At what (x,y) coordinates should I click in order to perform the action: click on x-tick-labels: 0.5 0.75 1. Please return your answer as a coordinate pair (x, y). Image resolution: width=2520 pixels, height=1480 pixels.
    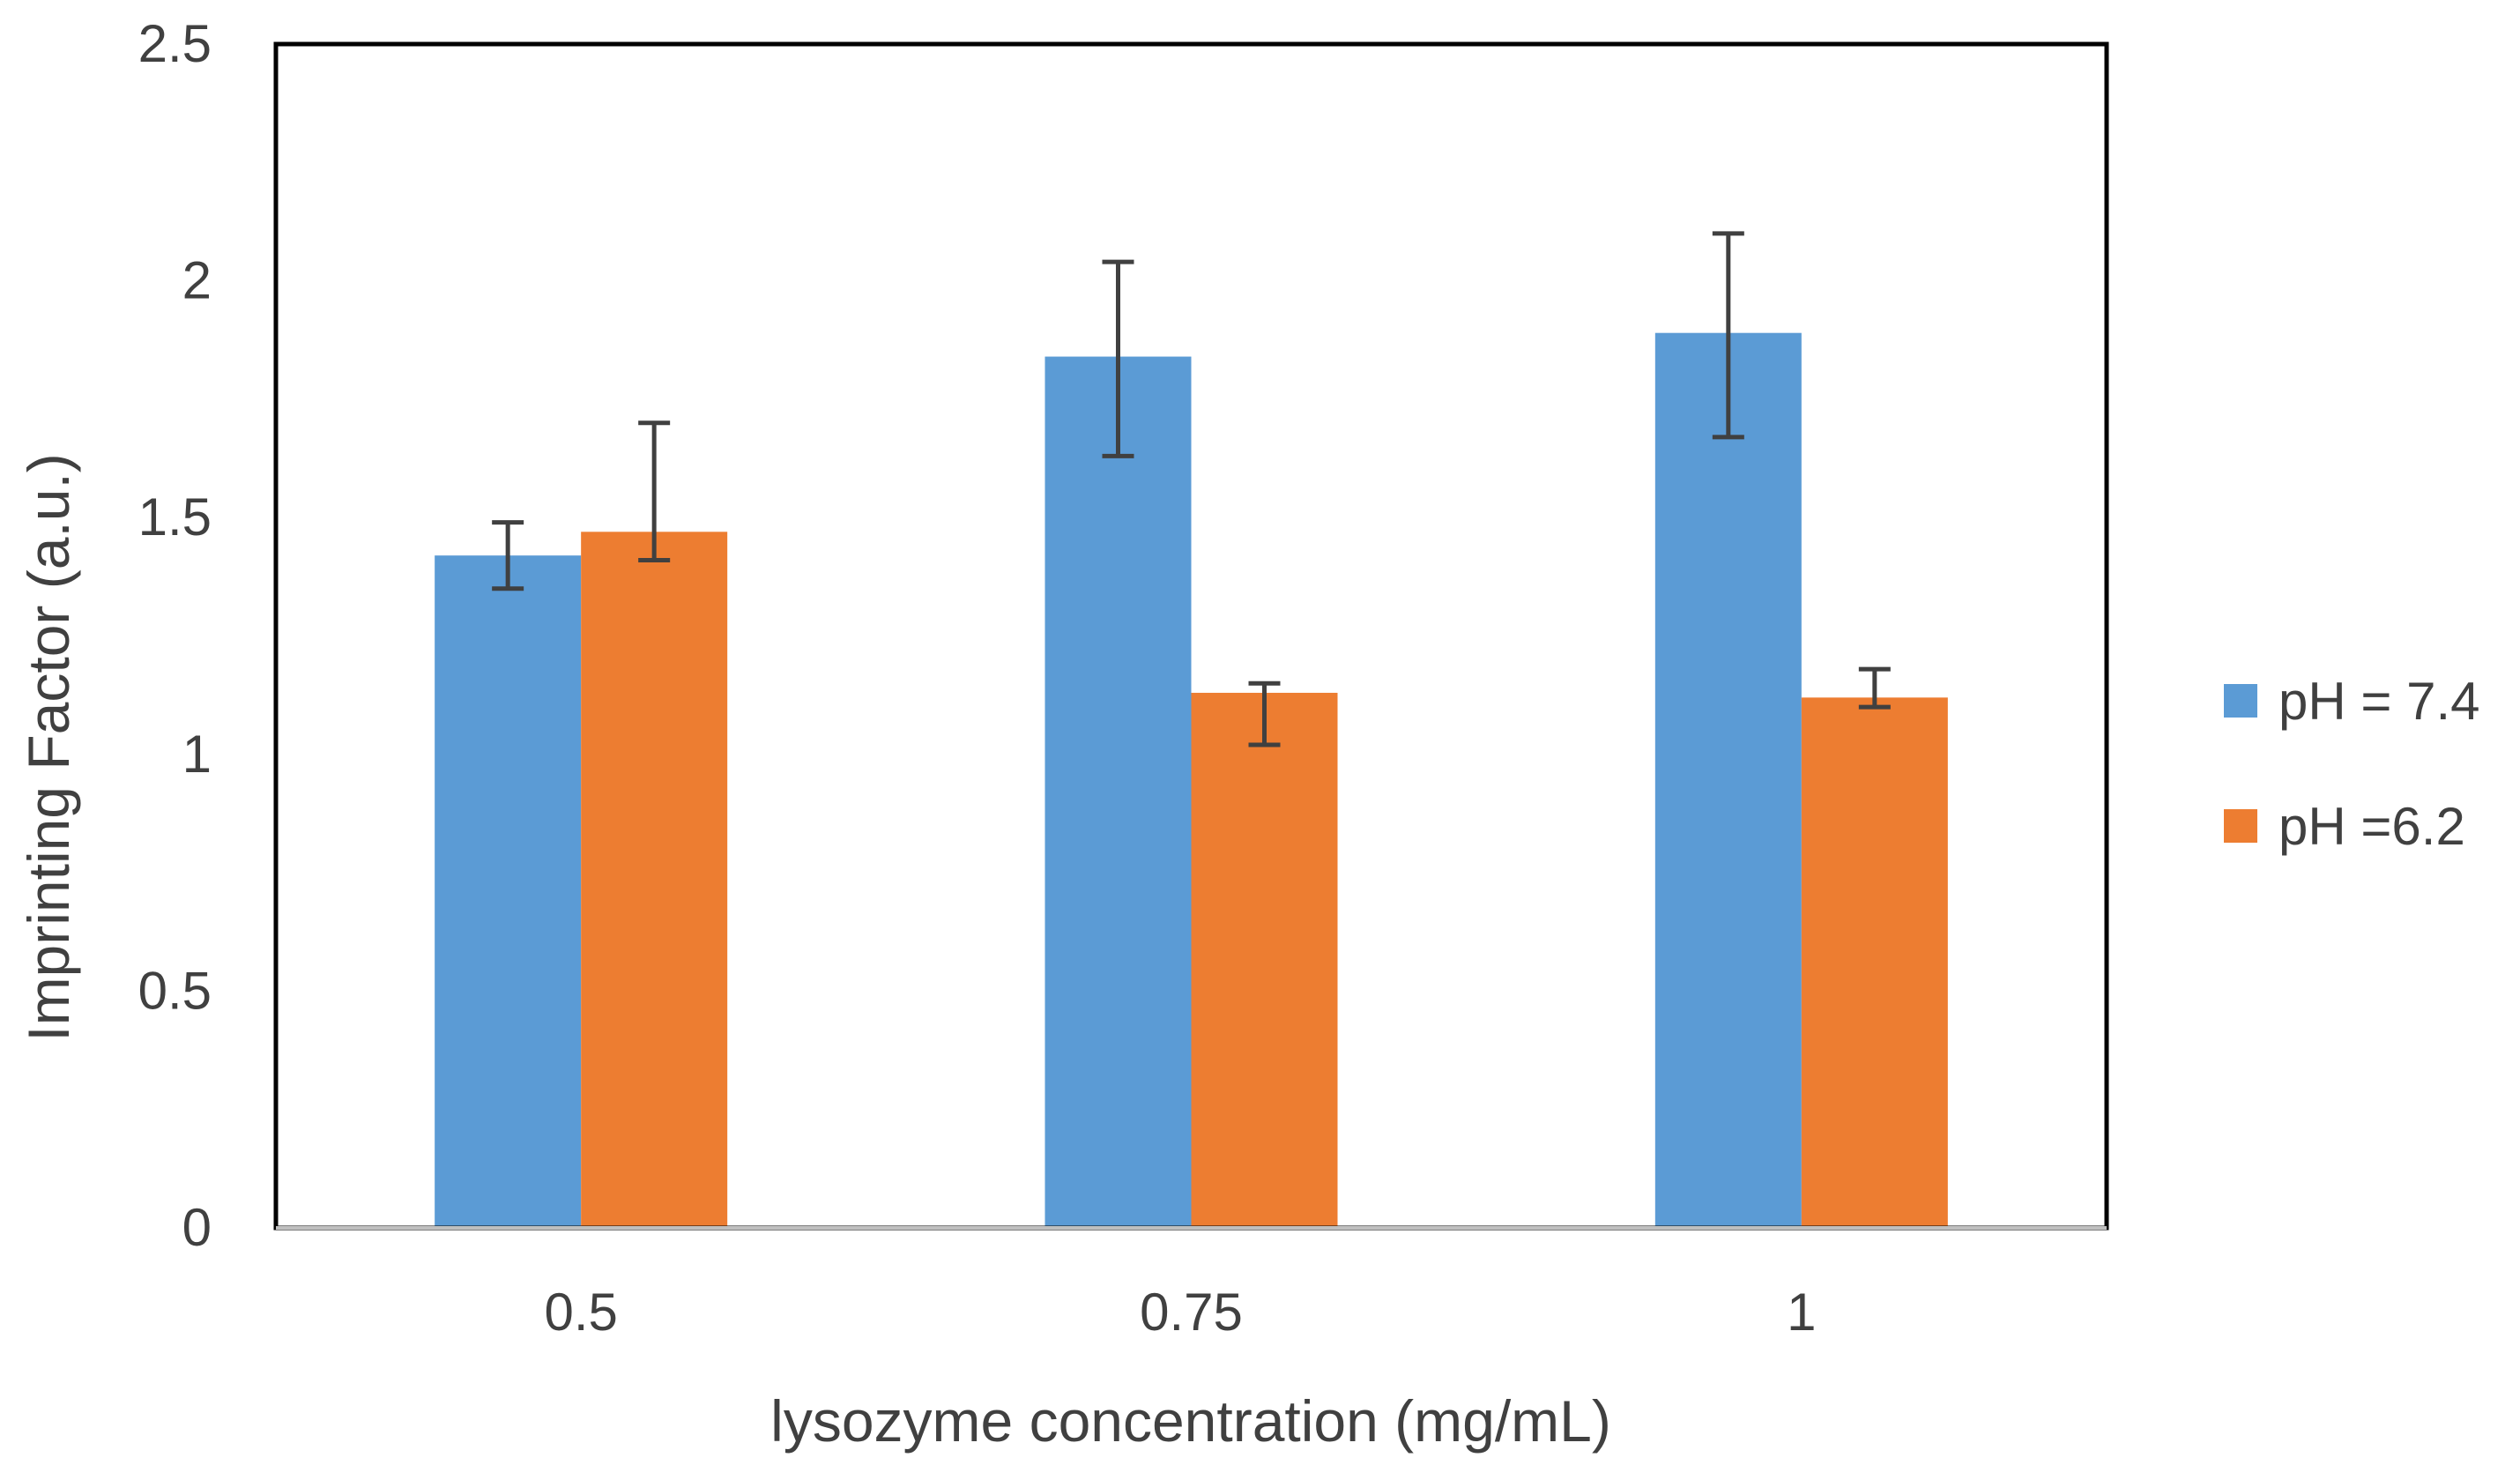
    Looking at the image, I should click on (1180, 1312).